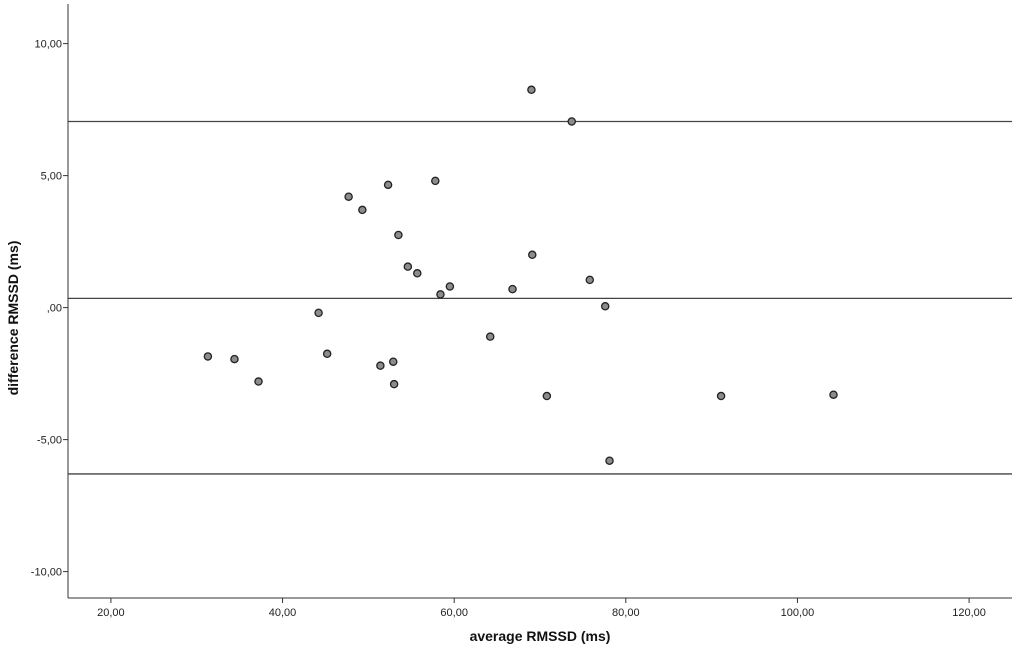 This screenshot has height=651, width=1021. Describe the element at coordinates (626, 613) in the screenshot. I see `x-tick-label: 80,00` at that location.